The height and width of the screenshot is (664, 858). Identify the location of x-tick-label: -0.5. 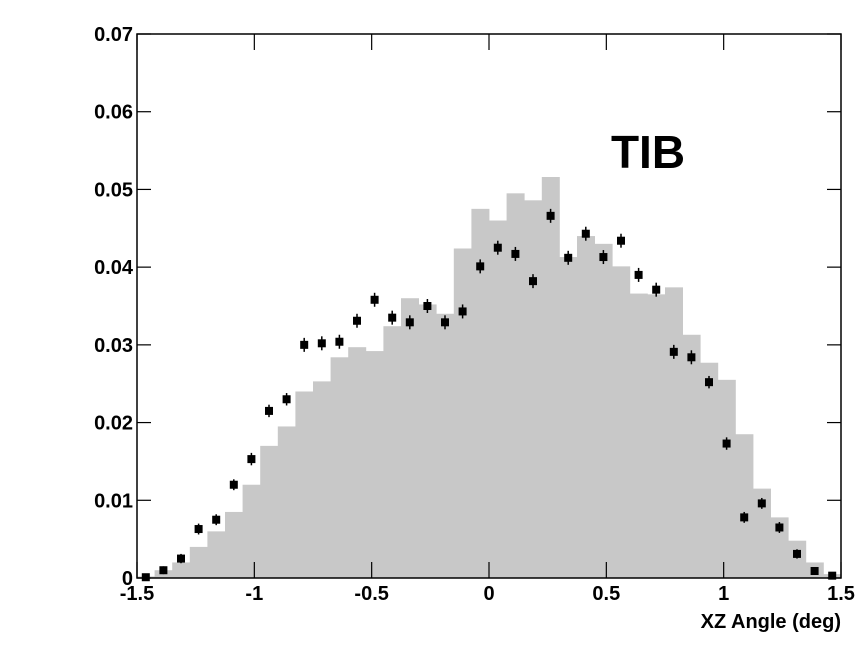
(371, 594).